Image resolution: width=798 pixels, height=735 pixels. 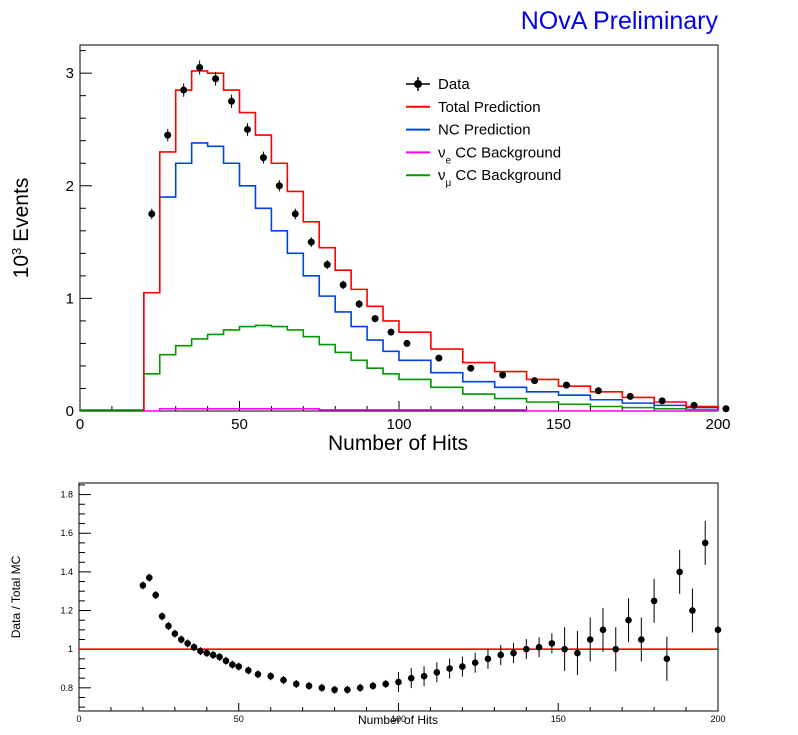 What do you see at coordinates (438, 84) in the screenshot?
I see `legend-entry: Data` at bounding box center [438, 84].